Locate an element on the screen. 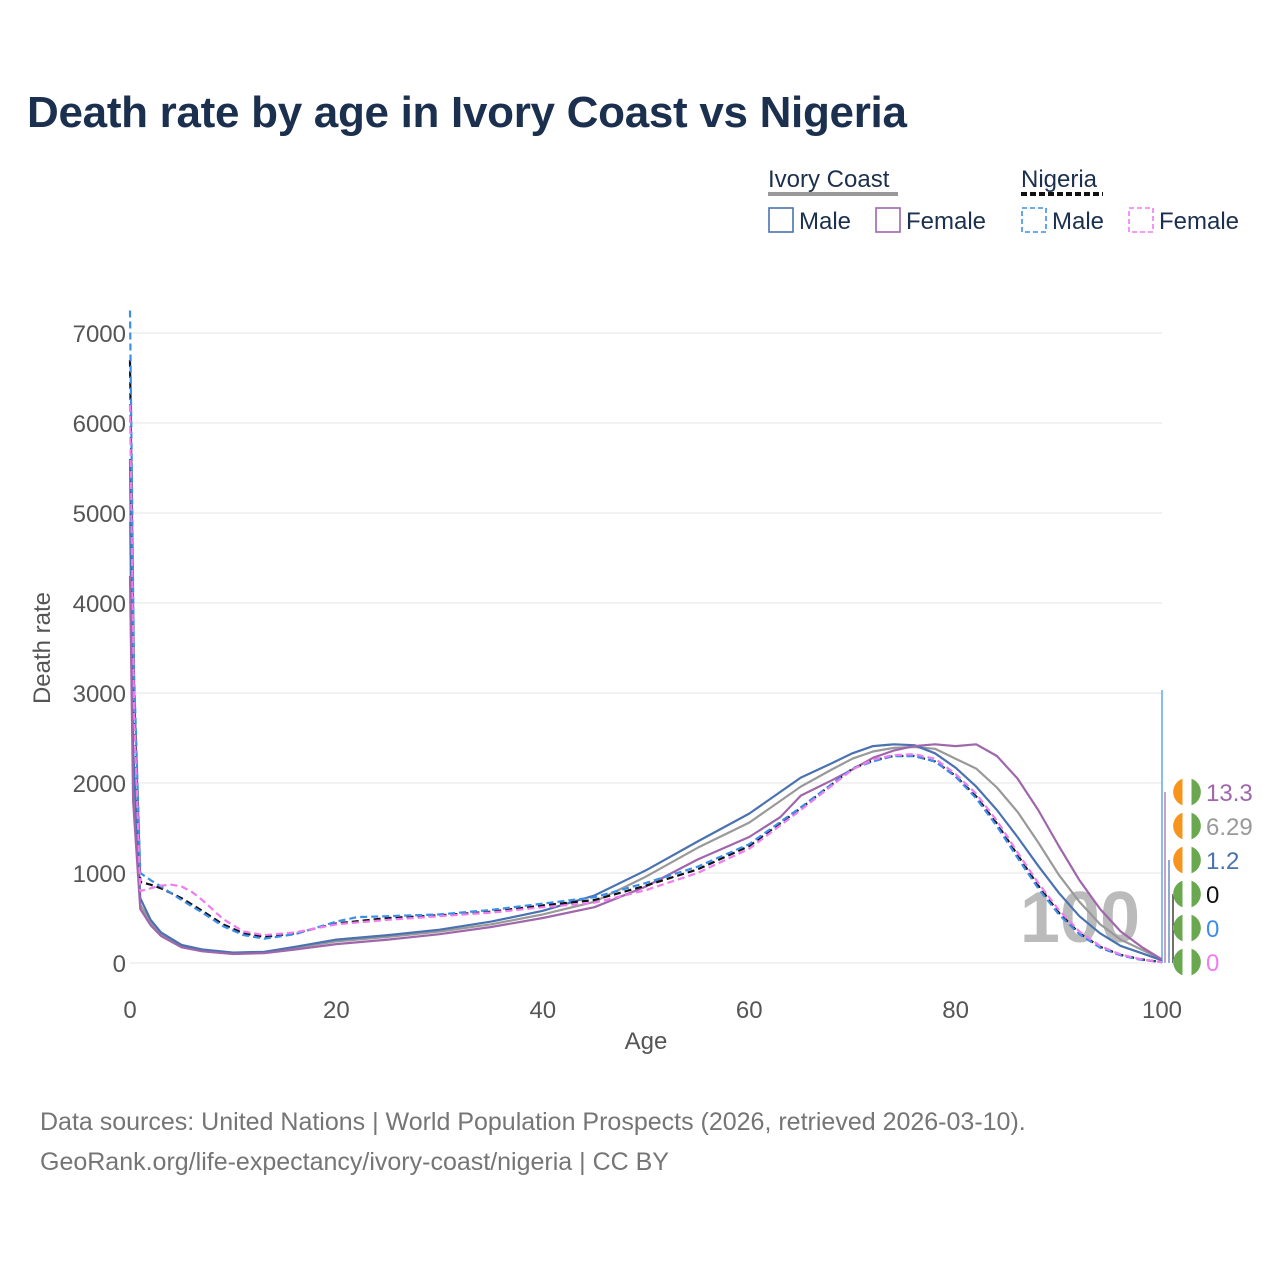 The height and width of the screenshot is (1280, 1280). y-axis-title: Death rate is located at coordinates (42, 648).